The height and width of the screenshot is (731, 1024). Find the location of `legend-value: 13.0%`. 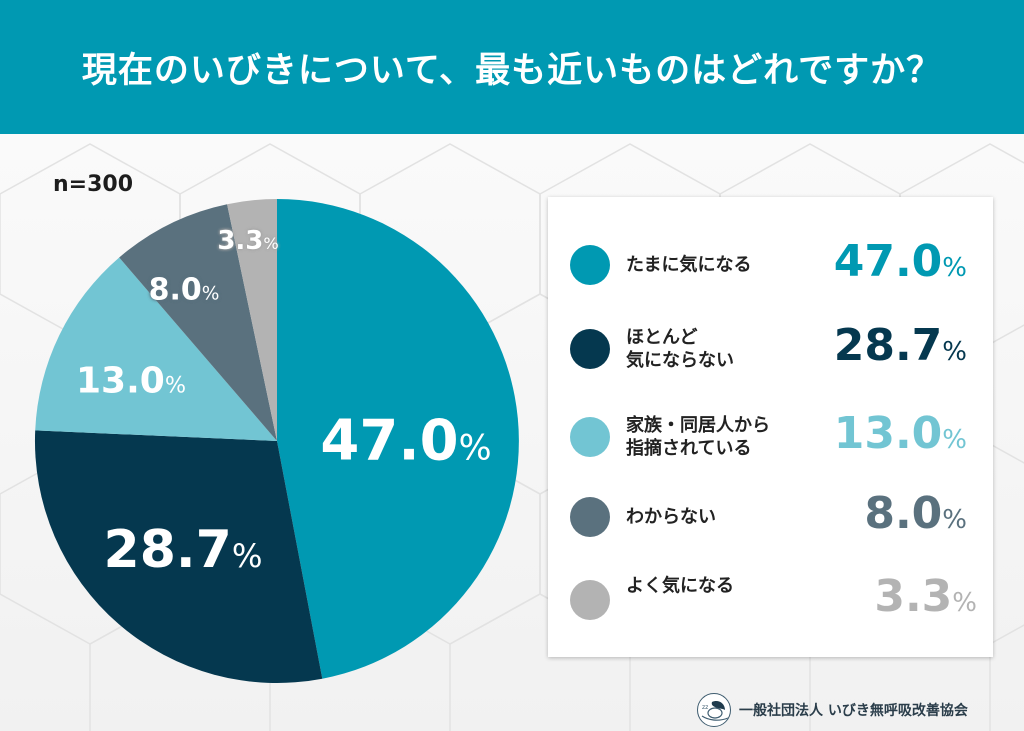

legend-value: 13.0% is located at coordinates (900, 437).